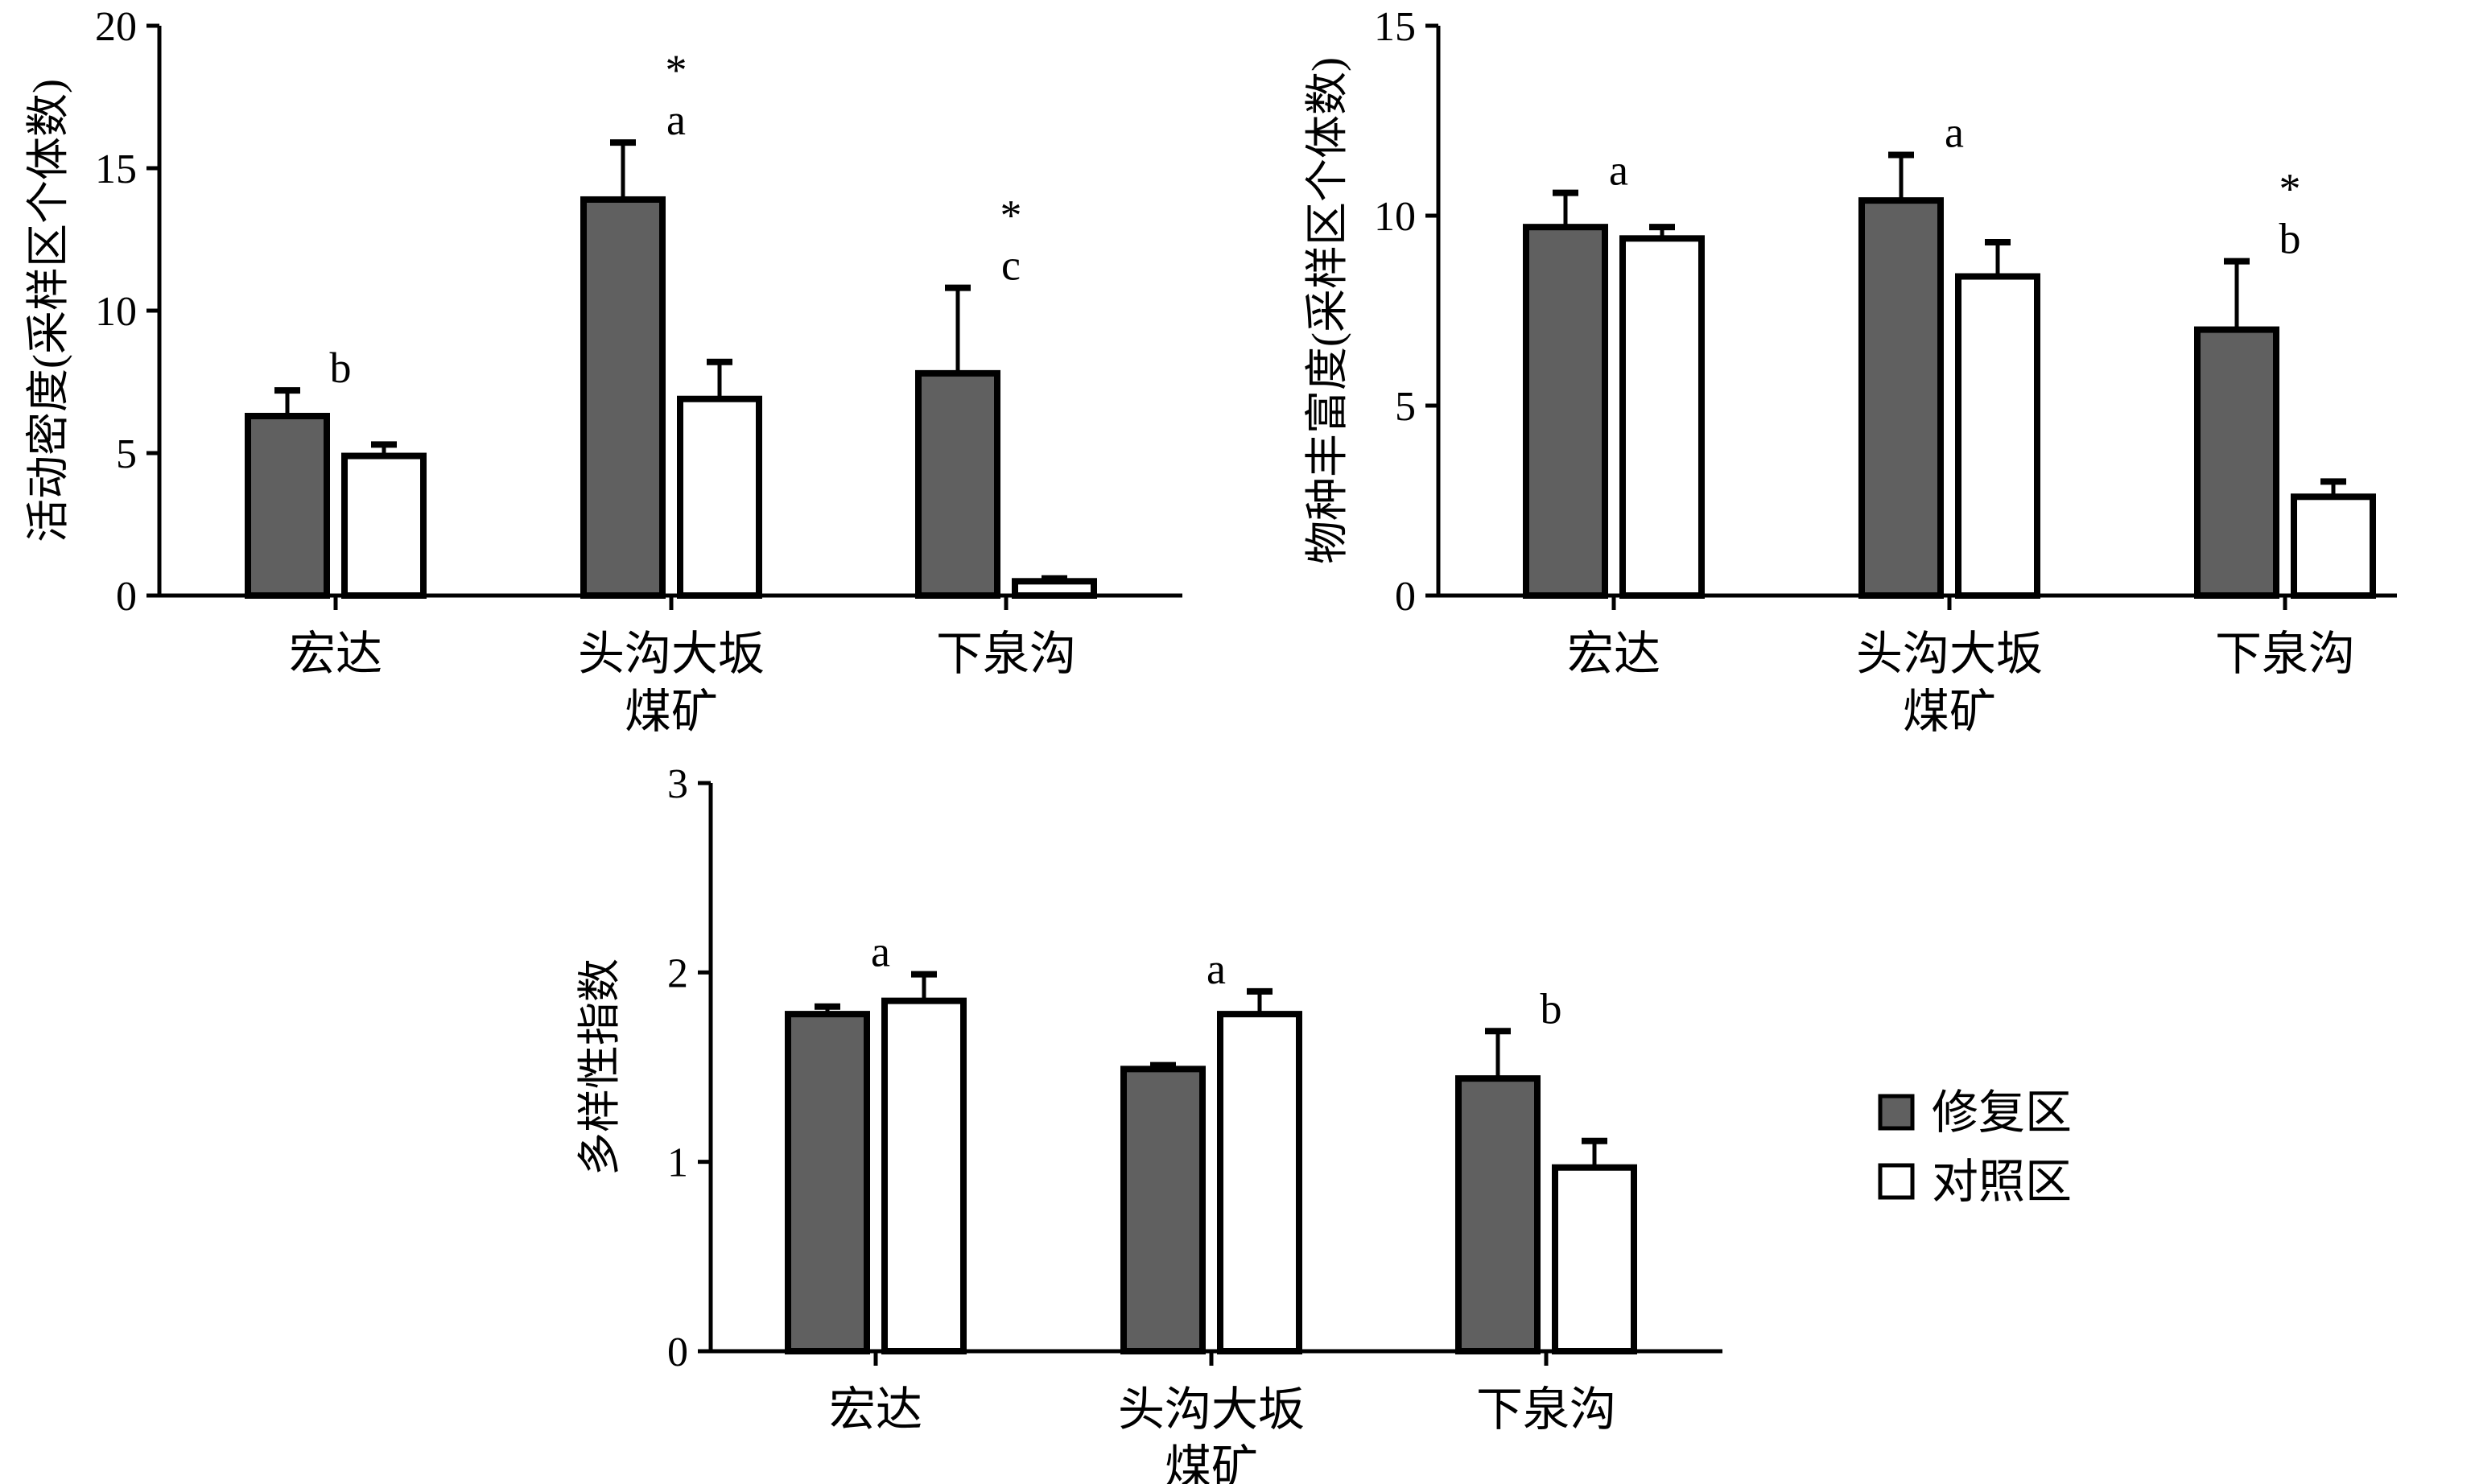  Describe the element at coordinates (677, 784) in the screenshot. I see `y-tick-label: 3` at that location.